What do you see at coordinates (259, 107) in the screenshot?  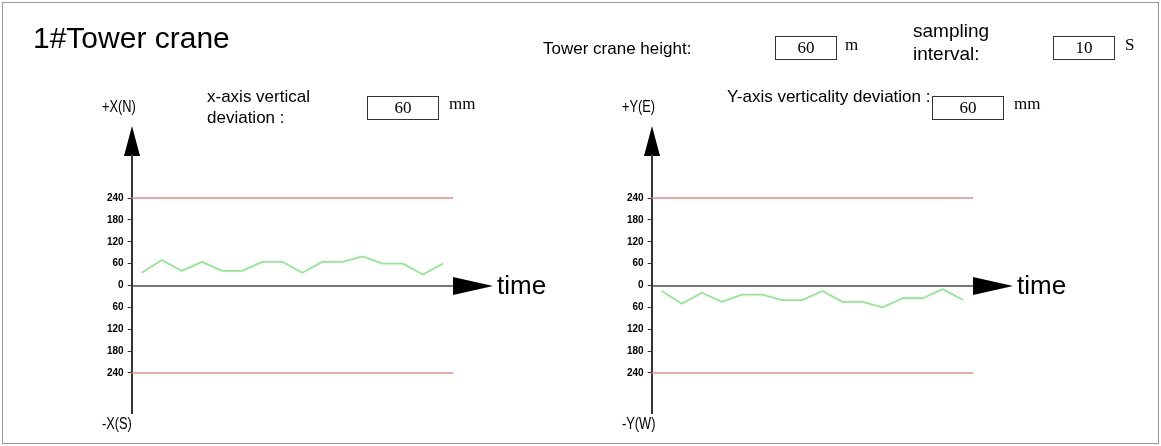 I see `text: x-axis vertical deviation :` at bounding box center [259, 107].